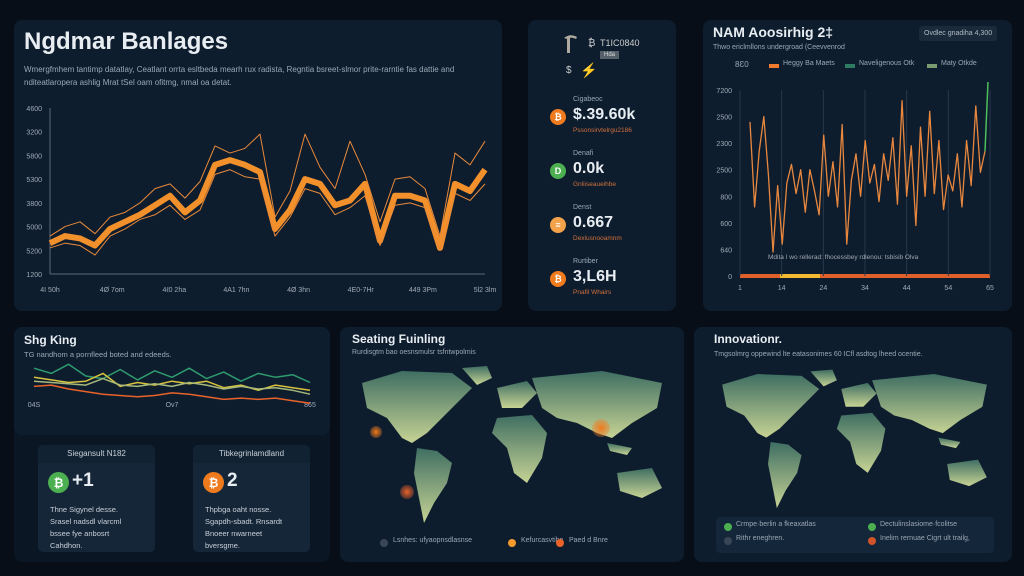 The image size is (1024, 576). What do you see at coordinates (724, 91) in the screenshot?
I see `y-tick-label: 7200` at bounding box center [724, 91].